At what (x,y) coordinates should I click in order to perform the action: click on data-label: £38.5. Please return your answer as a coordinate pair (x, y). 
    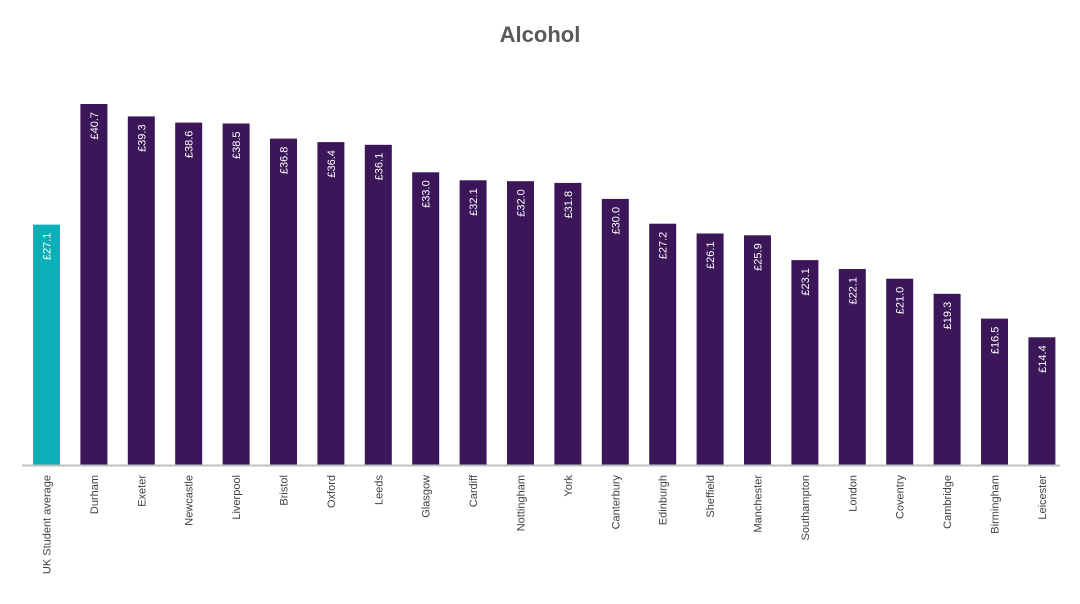
    Looking at the image, I should click on (237, 146).